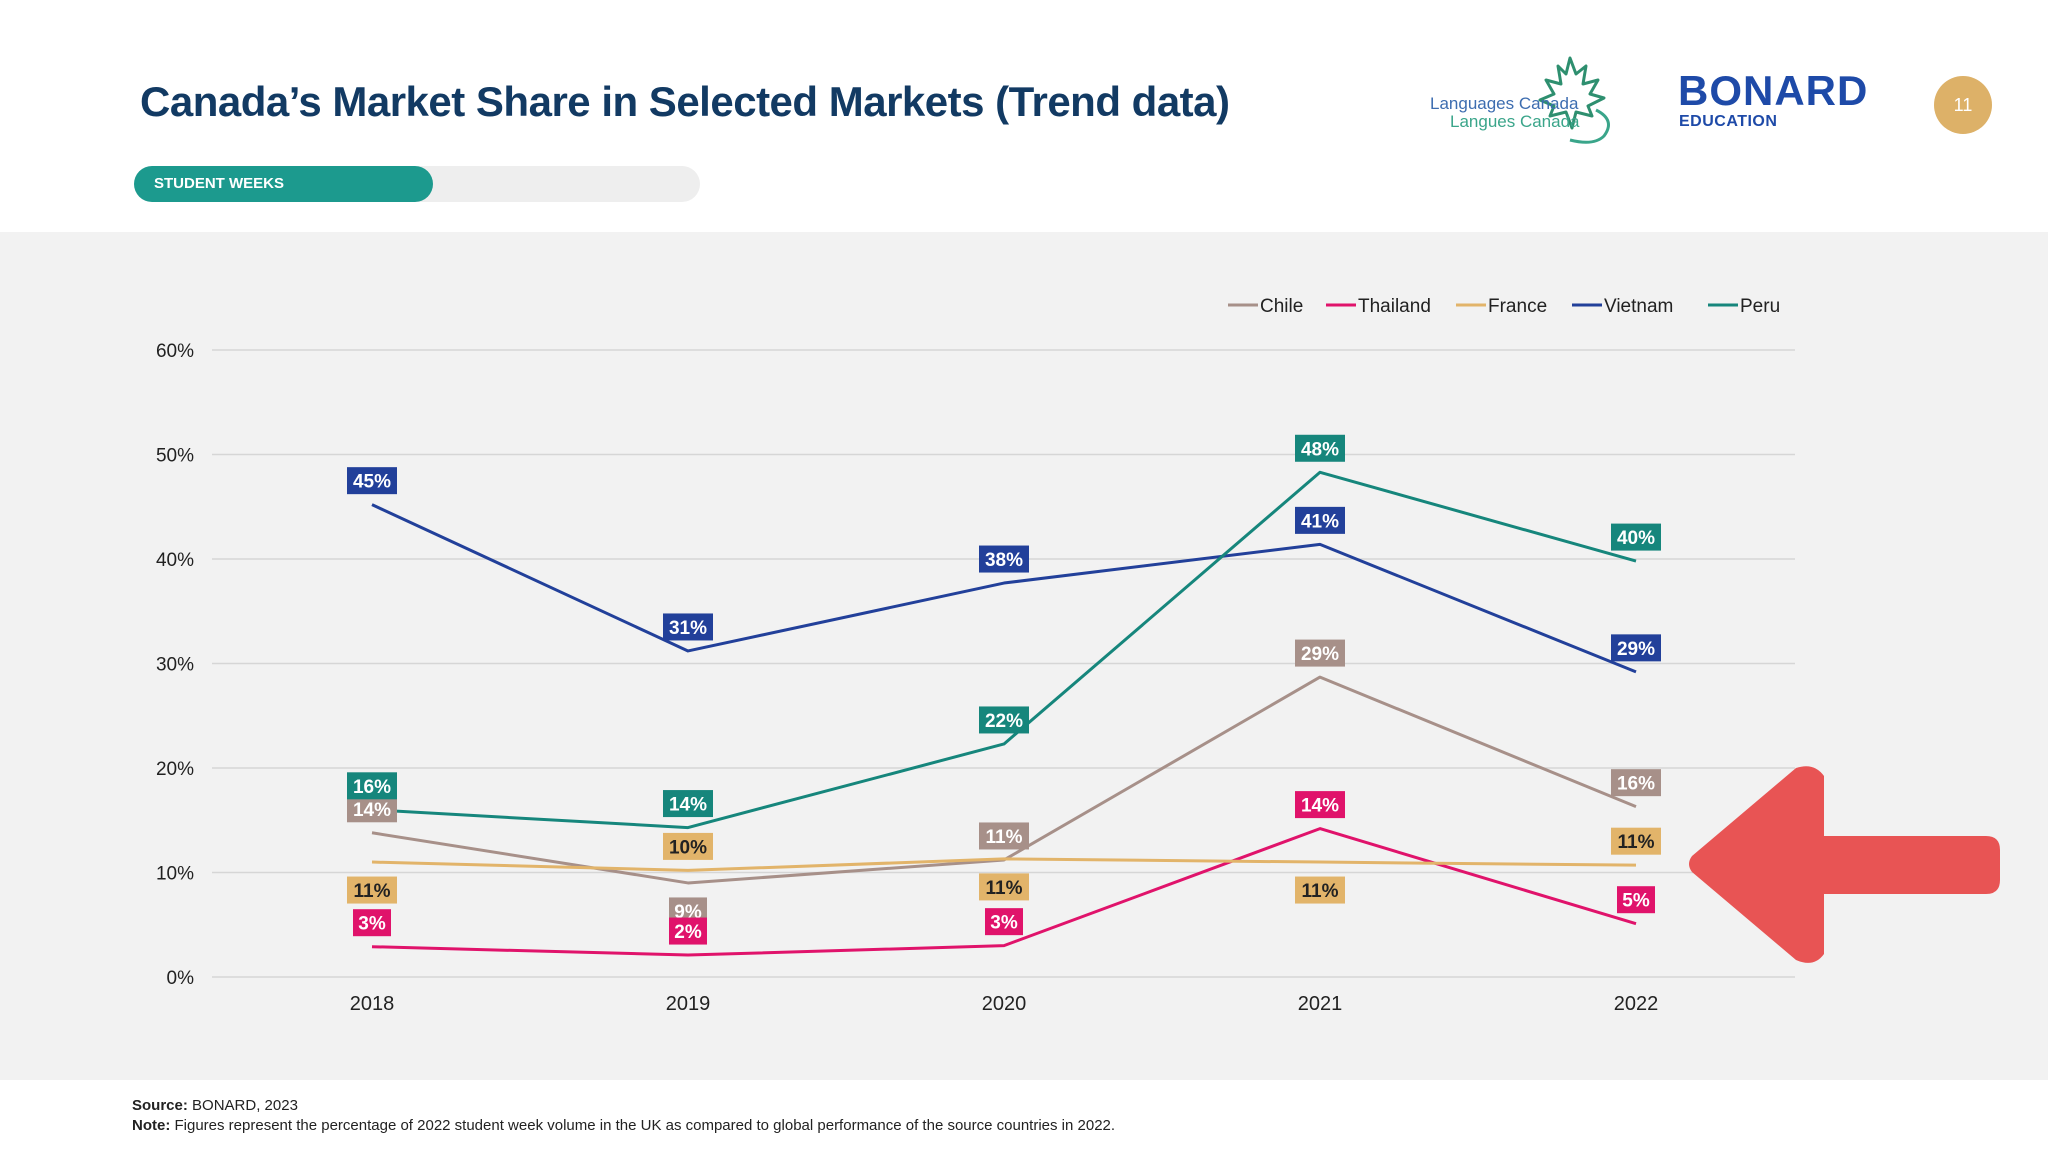  I want to click on data-label: 22%, so click(1004, 721).